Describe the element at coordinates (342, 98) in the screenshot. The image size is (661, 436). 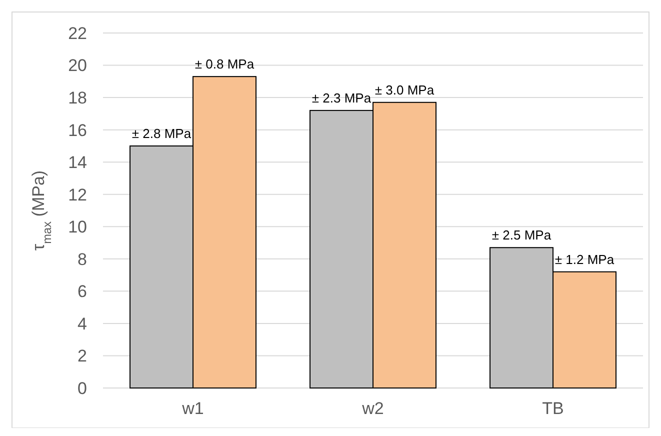
I see `annotation: ± 2.3 MPa` at that location.